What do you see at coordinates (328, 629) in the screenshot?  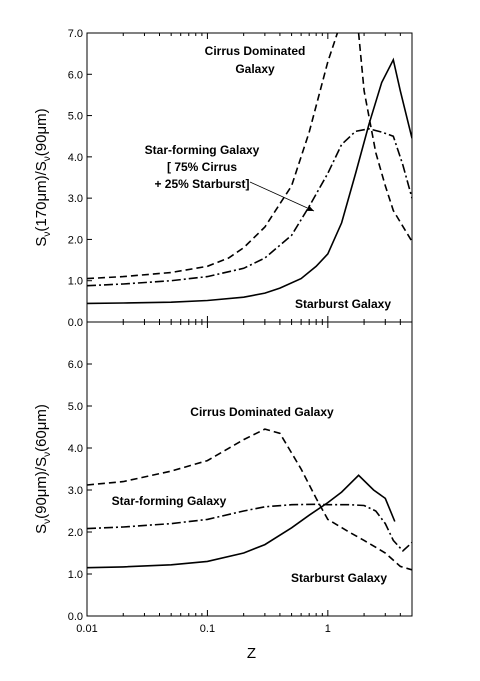 I see `x-tick-label-2: 1` at bounding box center [328, 629].